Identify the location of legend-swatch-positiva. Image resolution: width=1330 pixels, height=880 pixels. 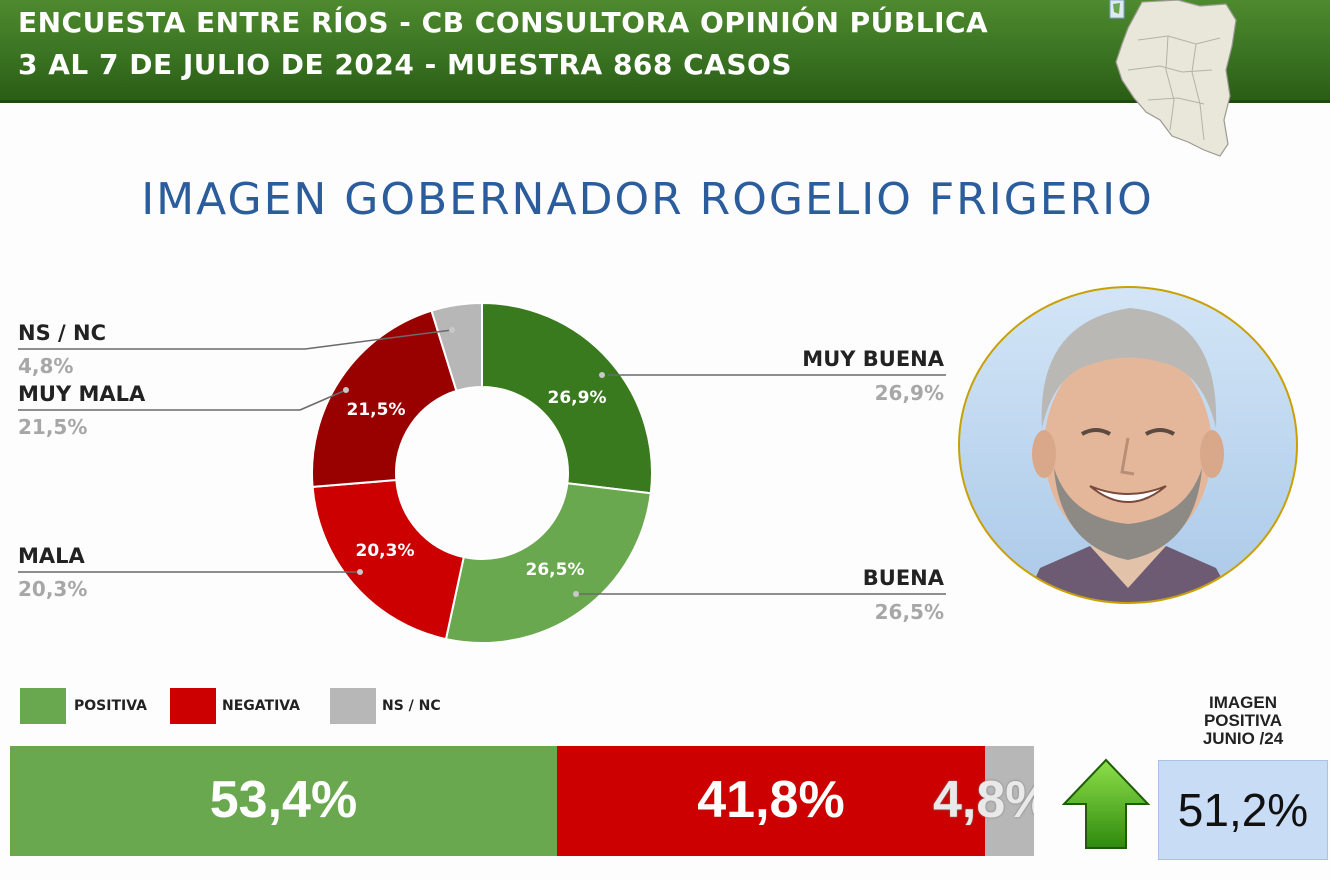
(43, 706).